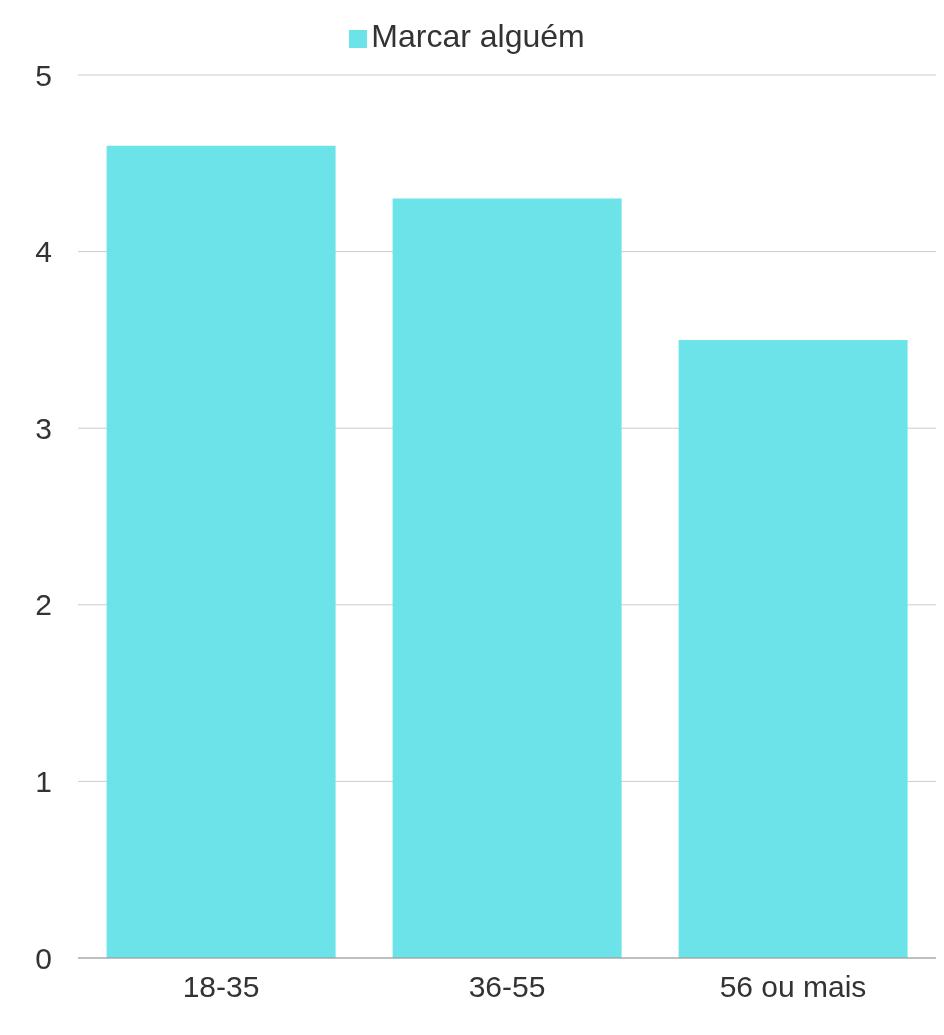  I want to click on x-tick-label: 18-35, so click(221, 987).